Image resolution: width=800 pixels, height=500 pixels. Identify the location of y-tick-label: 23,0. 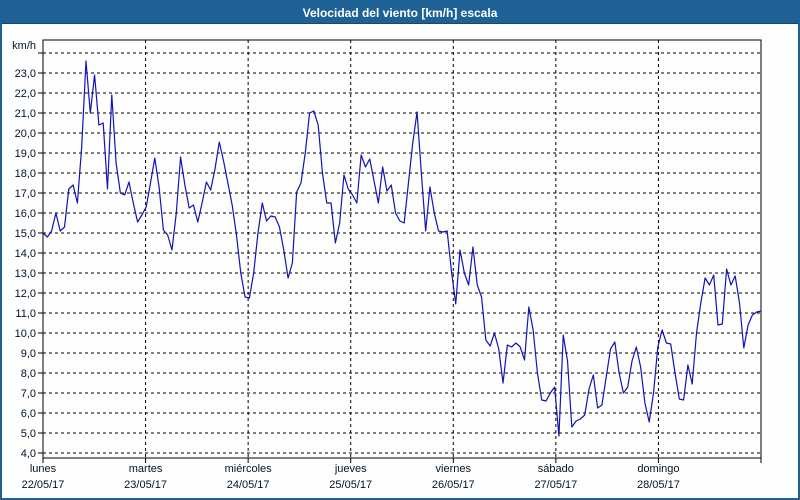
(25, 74).